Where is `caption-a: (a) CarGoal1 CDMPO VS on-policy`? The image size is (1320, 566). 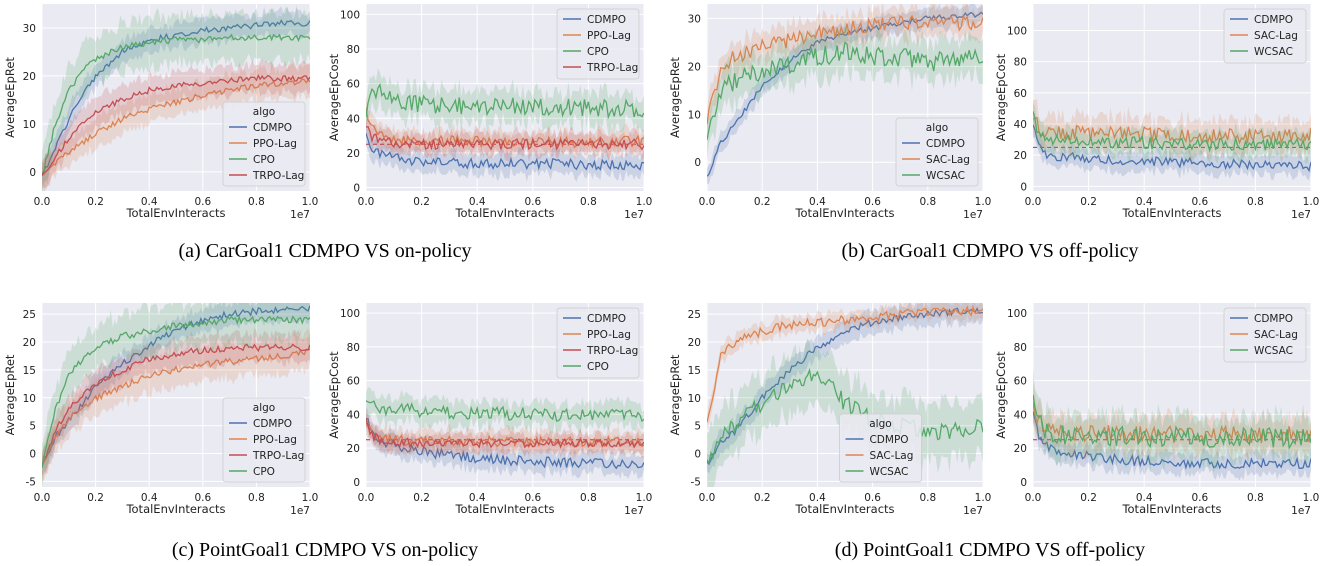
caption-a: (a) CarGoal1 CDMPO VS on-policy is located at coordinates (325, 251).